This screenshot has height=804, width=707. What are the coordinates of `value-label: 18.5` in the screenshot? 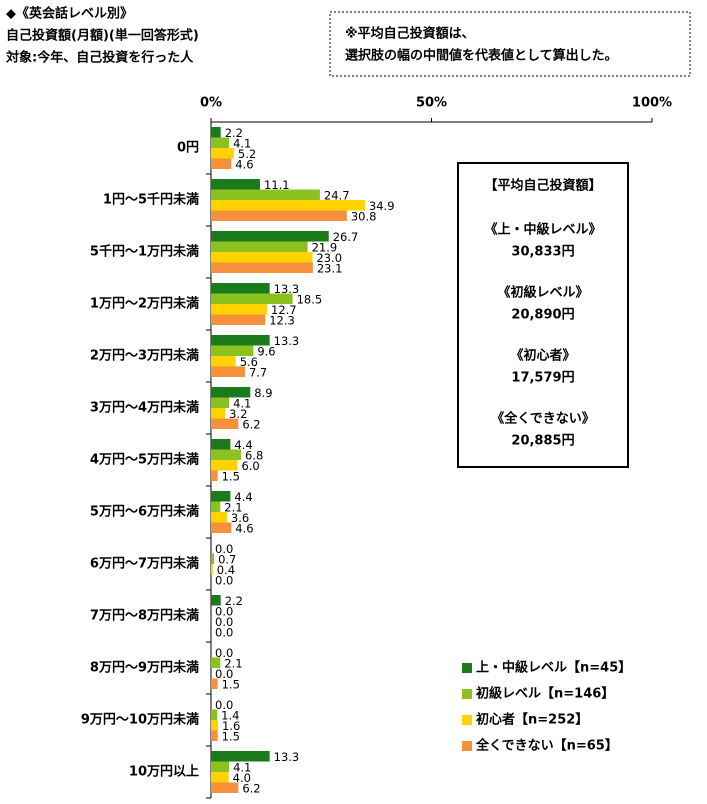 It's located at (310, 299).